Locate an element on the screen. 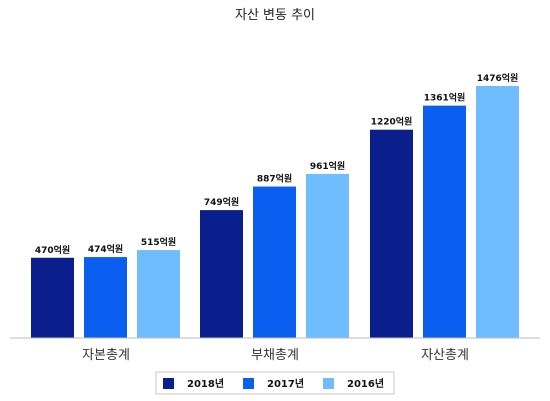 The height and width of the screenshot is (401, 550). category-labels: 자본총계 부채총계 자산총계 is located at coordinates (275, 355).